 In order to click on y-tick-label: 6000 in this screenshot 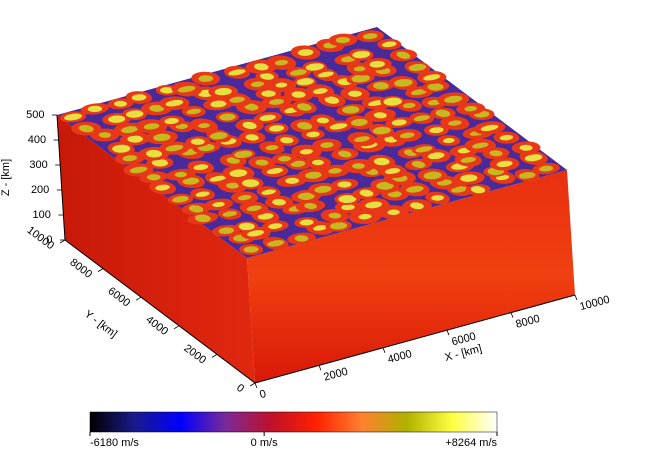, I will do `click(118, 297)`.